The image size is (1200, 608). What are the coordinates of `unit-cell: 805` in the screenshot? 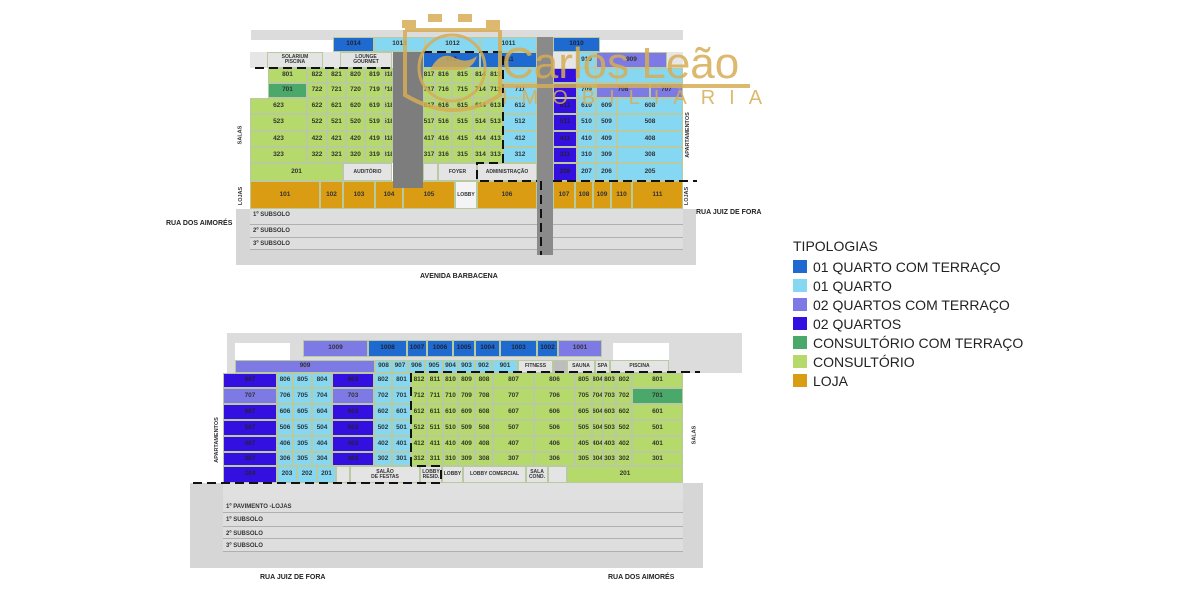 It's located at (583, 380).